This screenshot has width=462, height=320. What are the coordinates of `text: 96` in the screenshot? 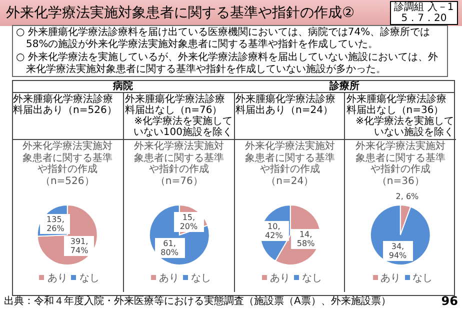 It's located at (449, 301).